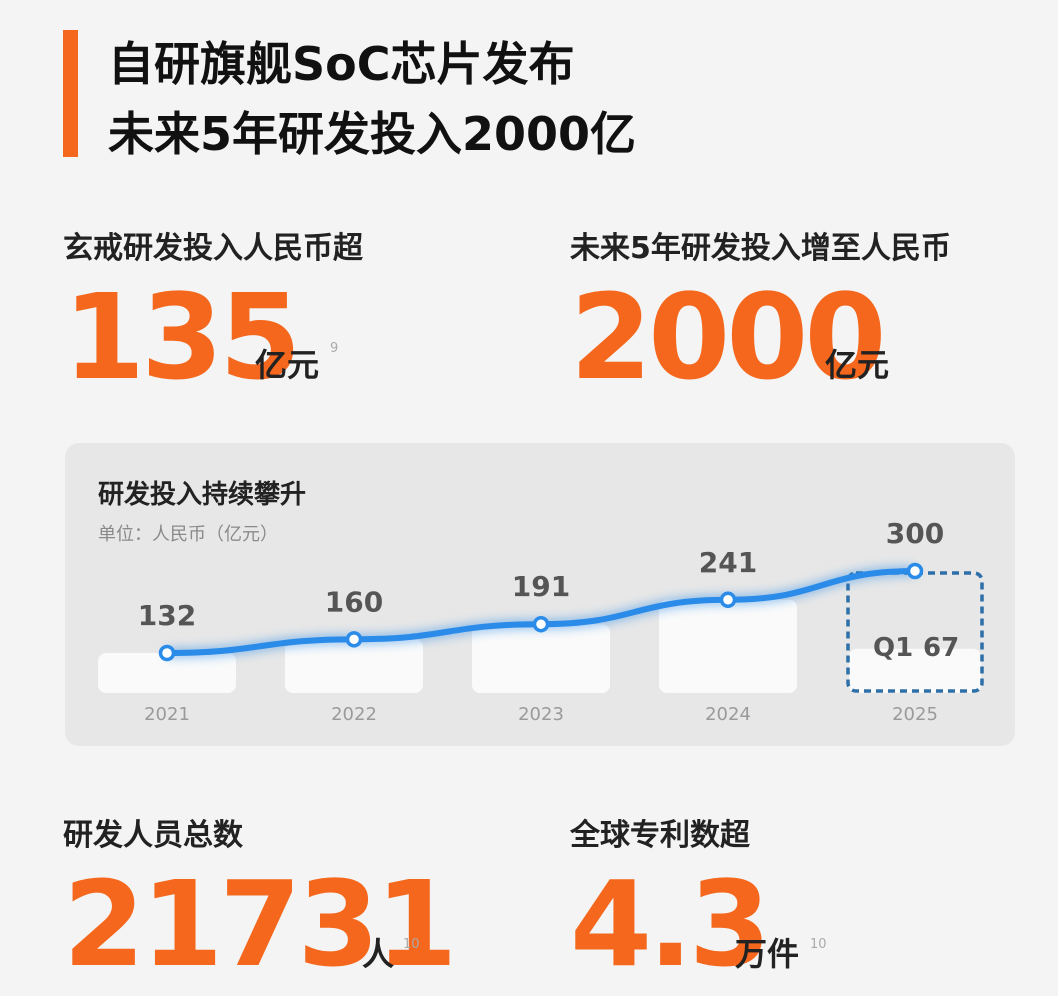 The width and height of the screenshot is (1058, 996). Describe the element at coordinates (726, 337) in the screenshot. I see `stat-value: 2000` at that location.